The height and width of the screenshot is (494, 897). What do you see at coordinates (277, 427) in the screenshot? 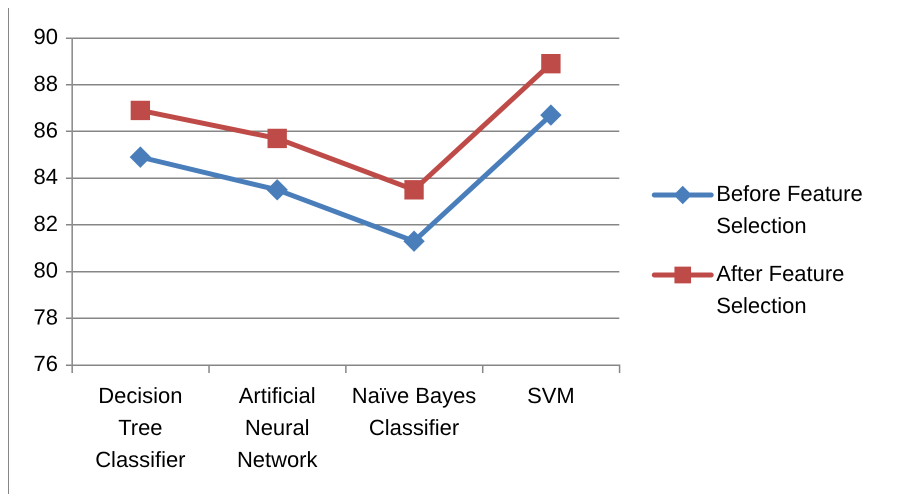
I see `x-tick-label: Artificial Neural Network` at bounding box center [277, 427].